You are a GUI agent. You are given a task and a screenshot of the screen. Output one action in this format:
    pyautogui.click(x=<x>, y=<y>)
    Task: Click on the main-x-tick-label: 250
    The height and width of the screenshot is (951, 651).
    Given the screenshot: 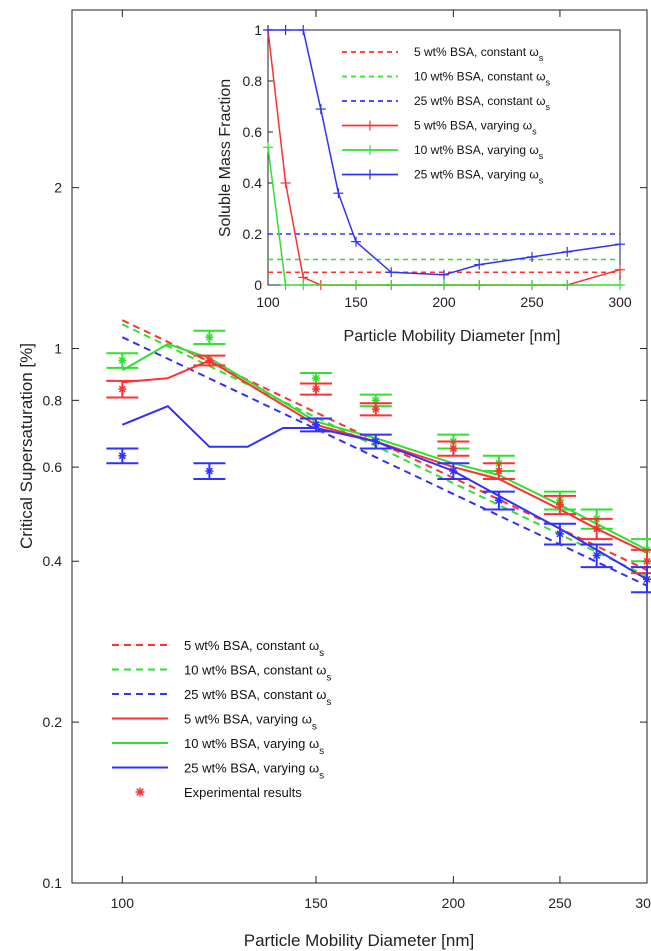 What is the action you would take?
    pyautogui.click(x=560, y=903)
    